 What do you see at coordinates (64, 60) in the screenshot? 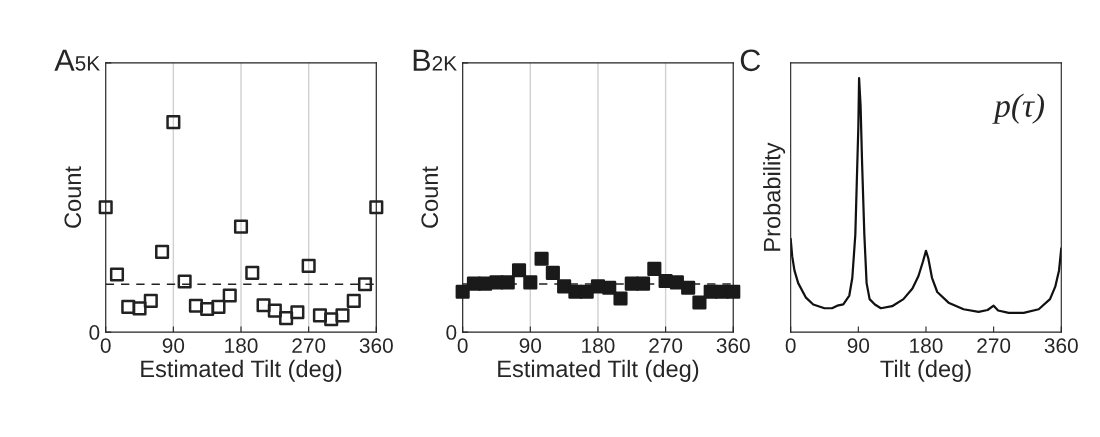
I see `chart-title: A` at bounding box center [64, 60].